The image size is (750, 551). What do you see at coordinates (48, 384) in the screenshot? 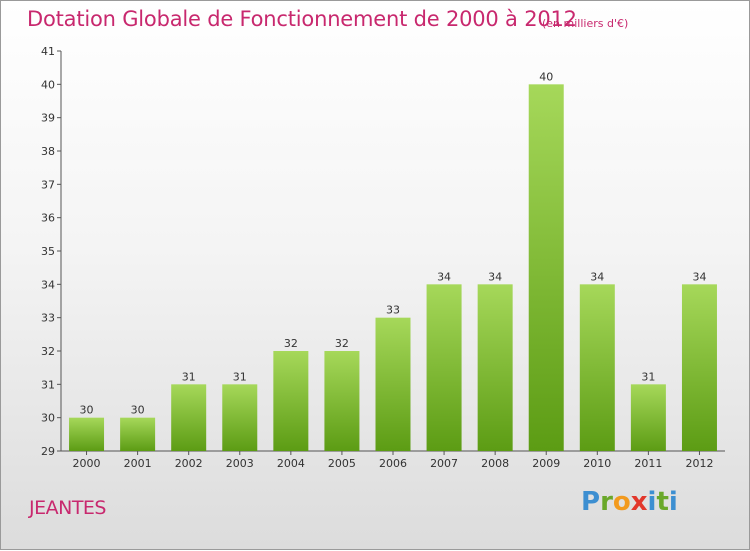
I see `y-tick-label: 31` at bounding box center [48, 384].